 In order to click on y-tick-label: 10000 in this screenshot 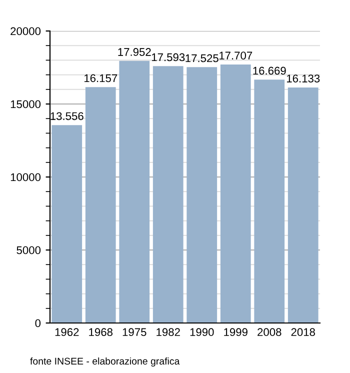, I will do `click(25, 177)`.